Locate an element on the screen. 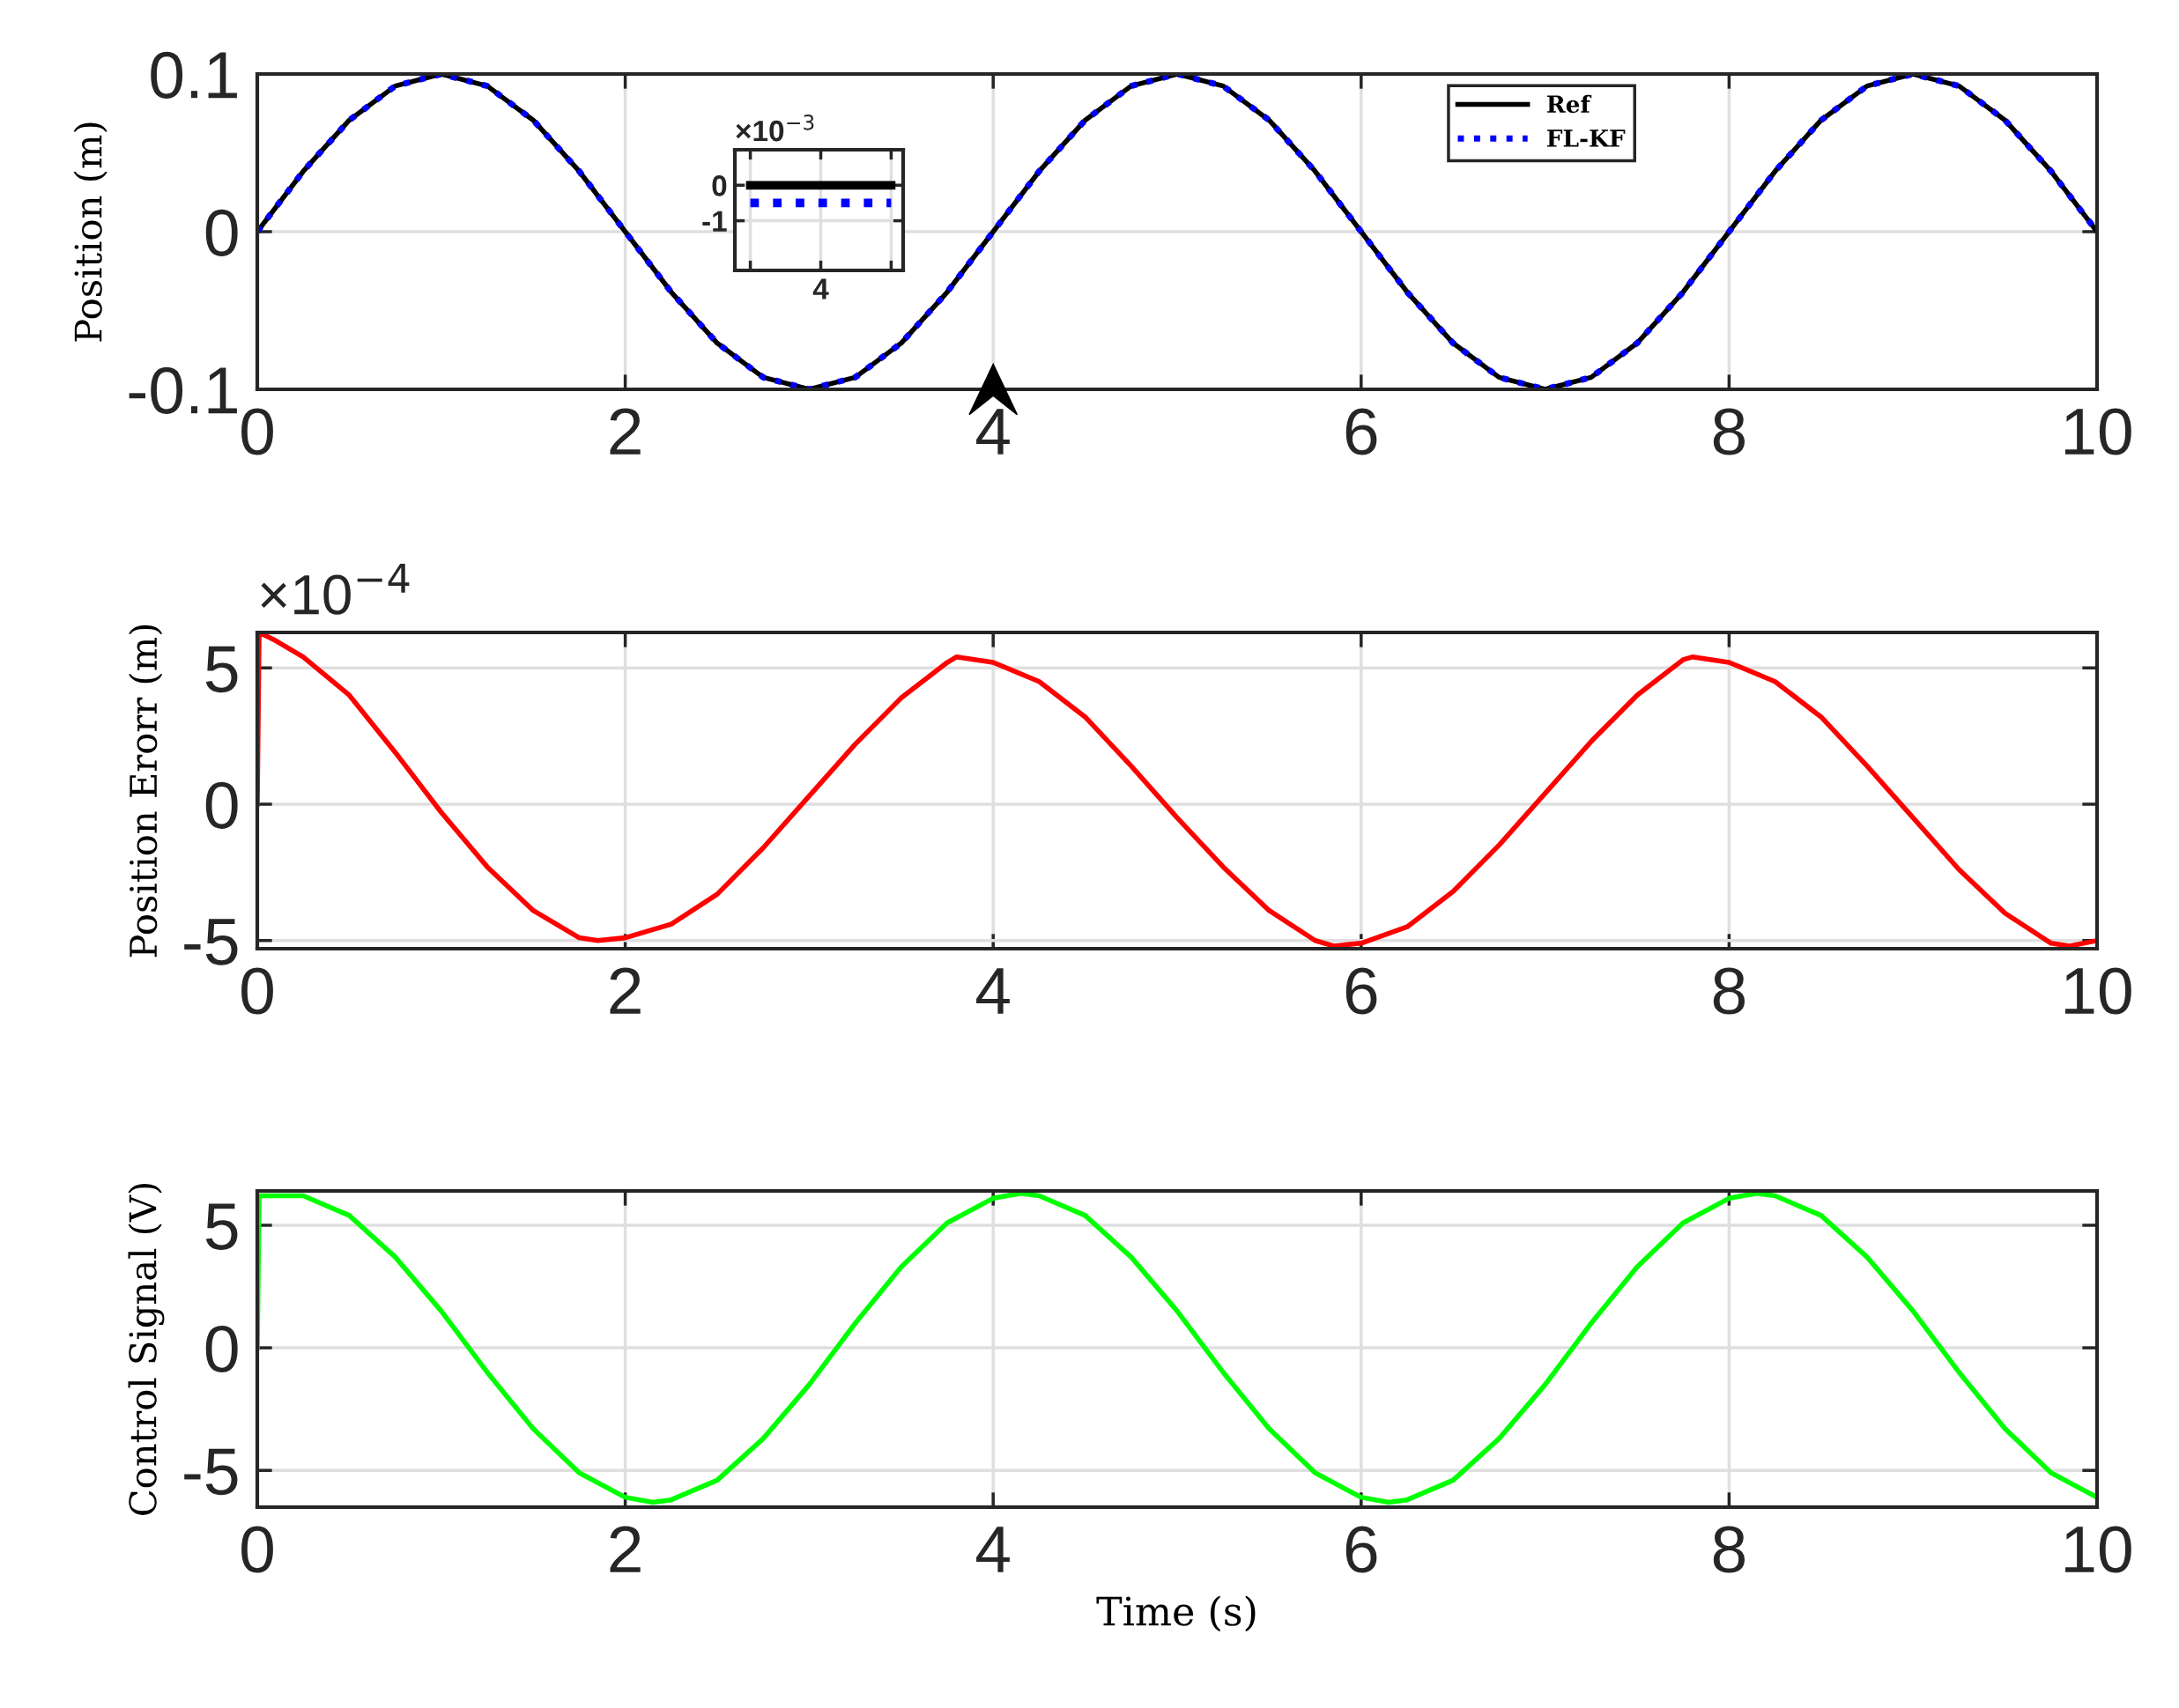 The image size is (2179, 1708). annotation: ×10$^{−3}$ is located at coordinates (775, 128).